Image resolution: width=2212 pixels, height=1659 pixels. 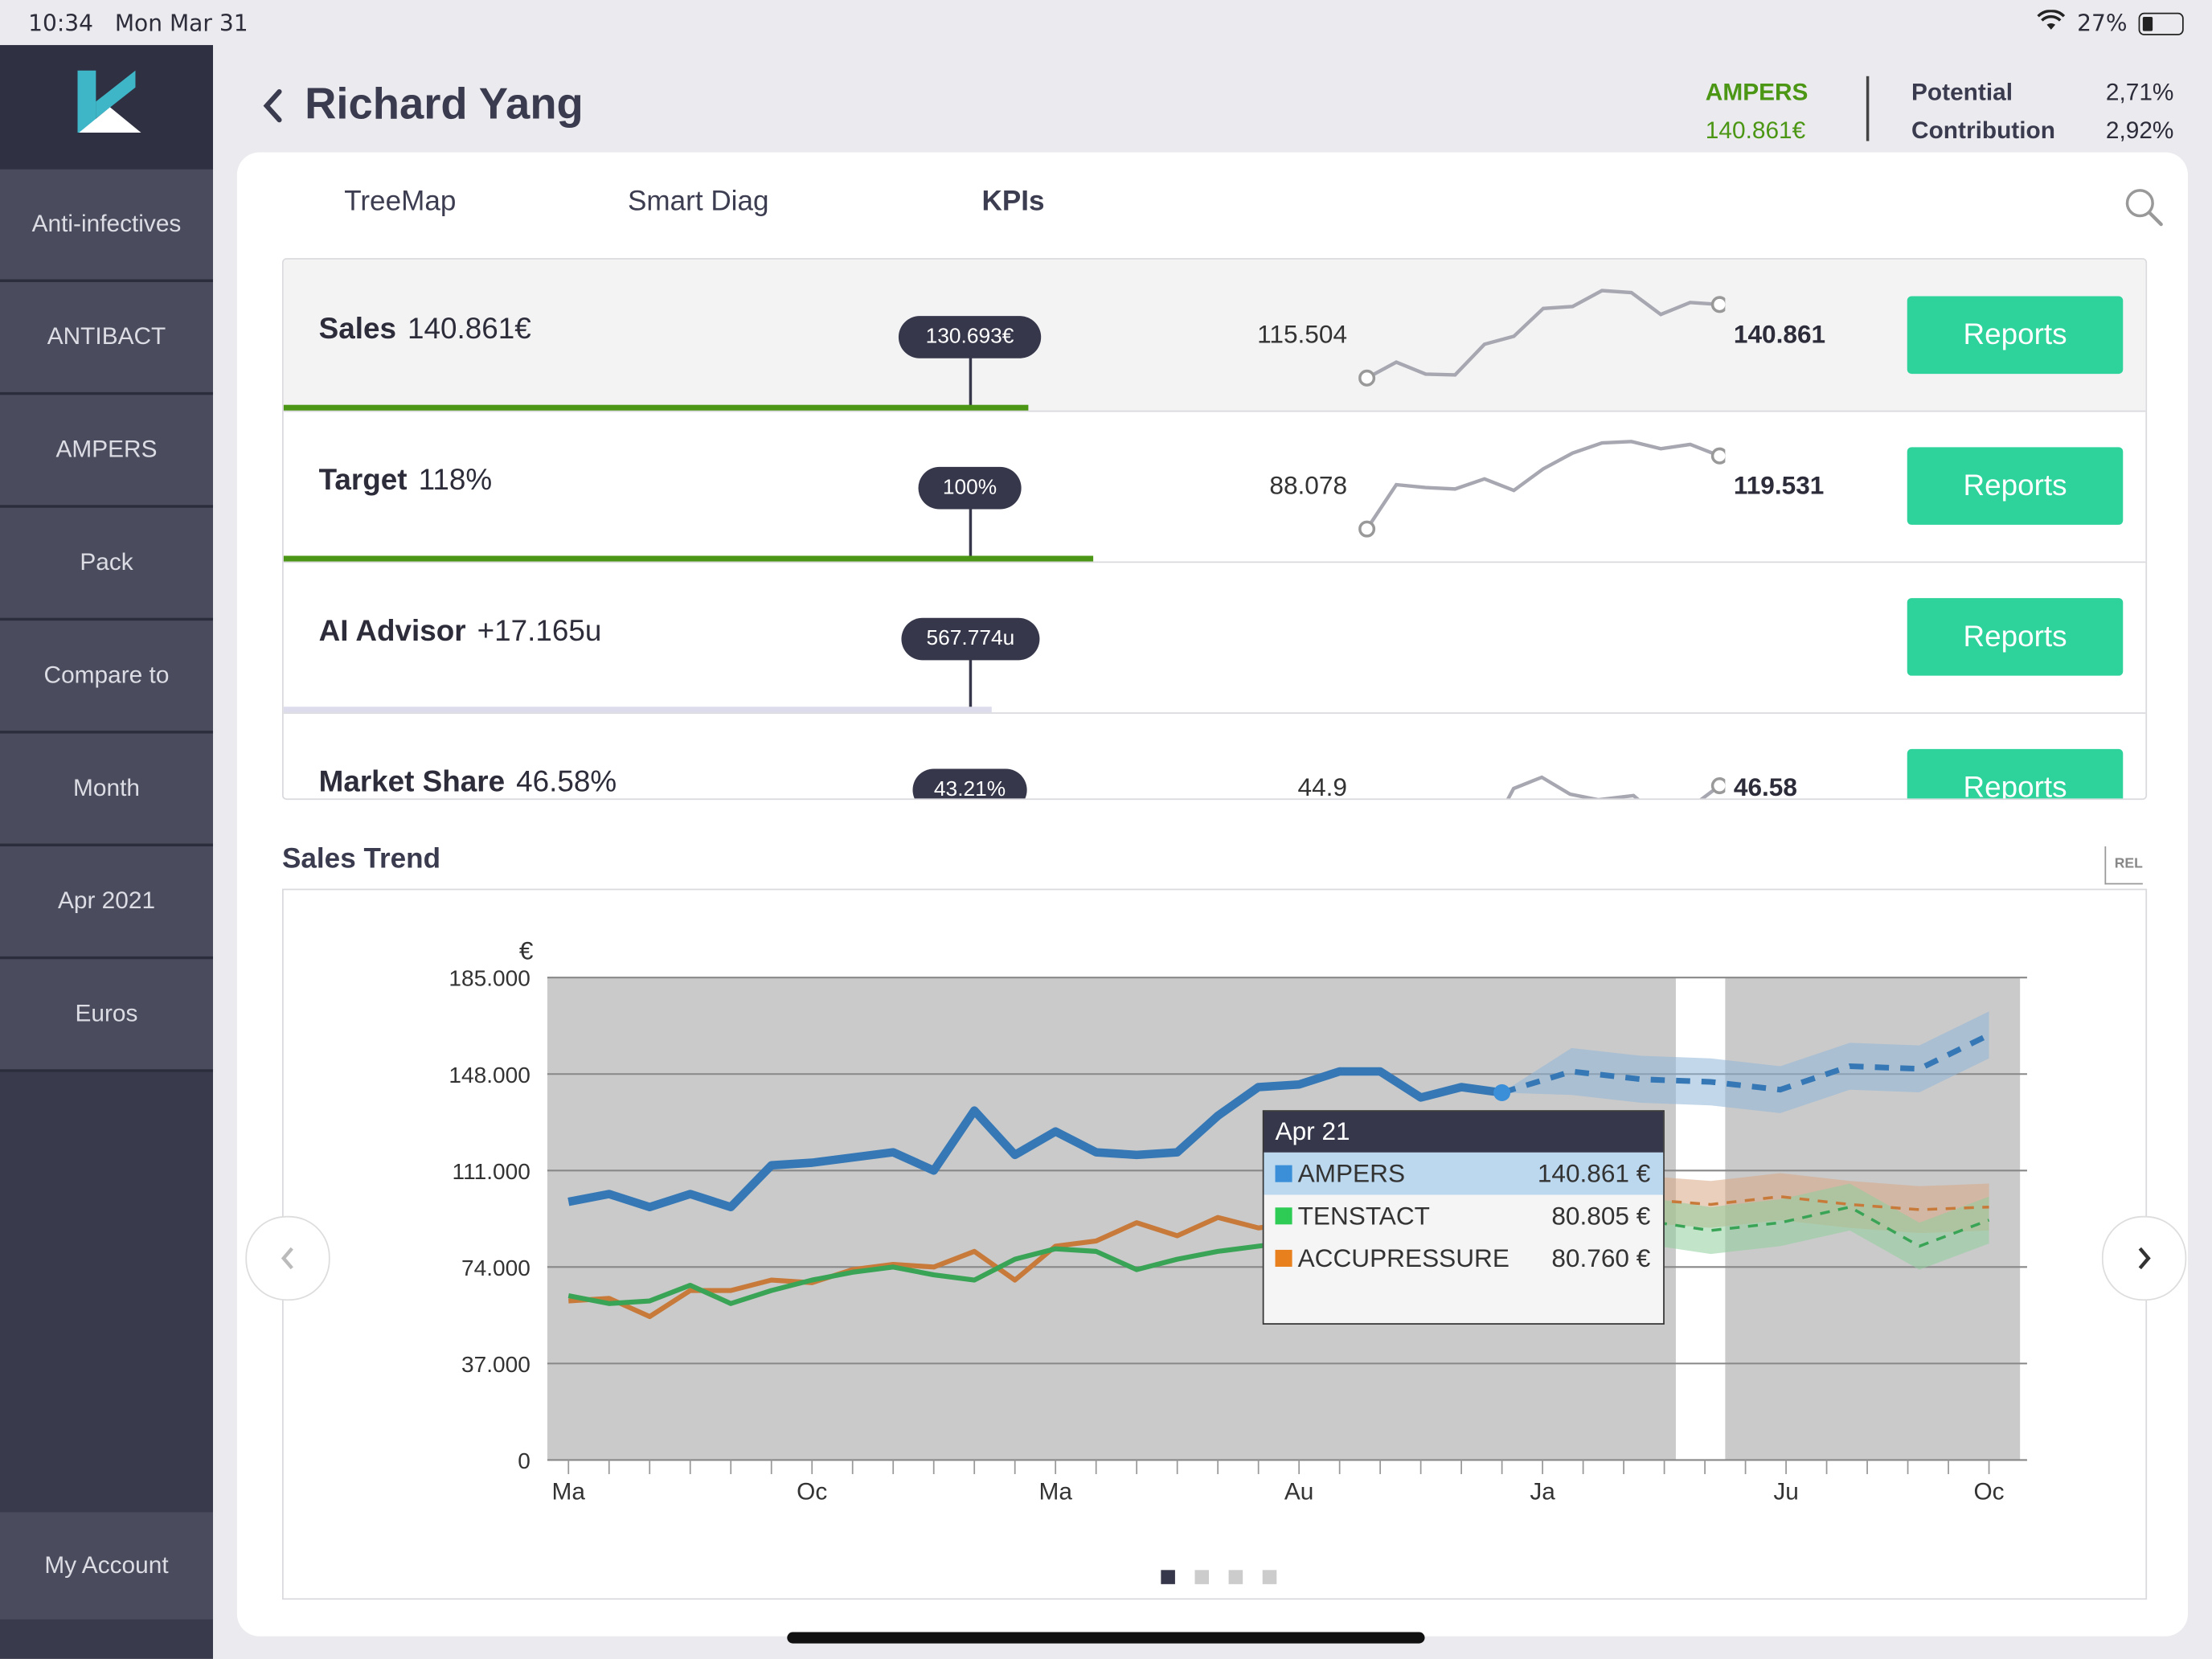 What do you see at coordinates (361, 859) in the screenshot?
I see `sales-trend-title: Sales Trend` at bounding box center [361, 859].